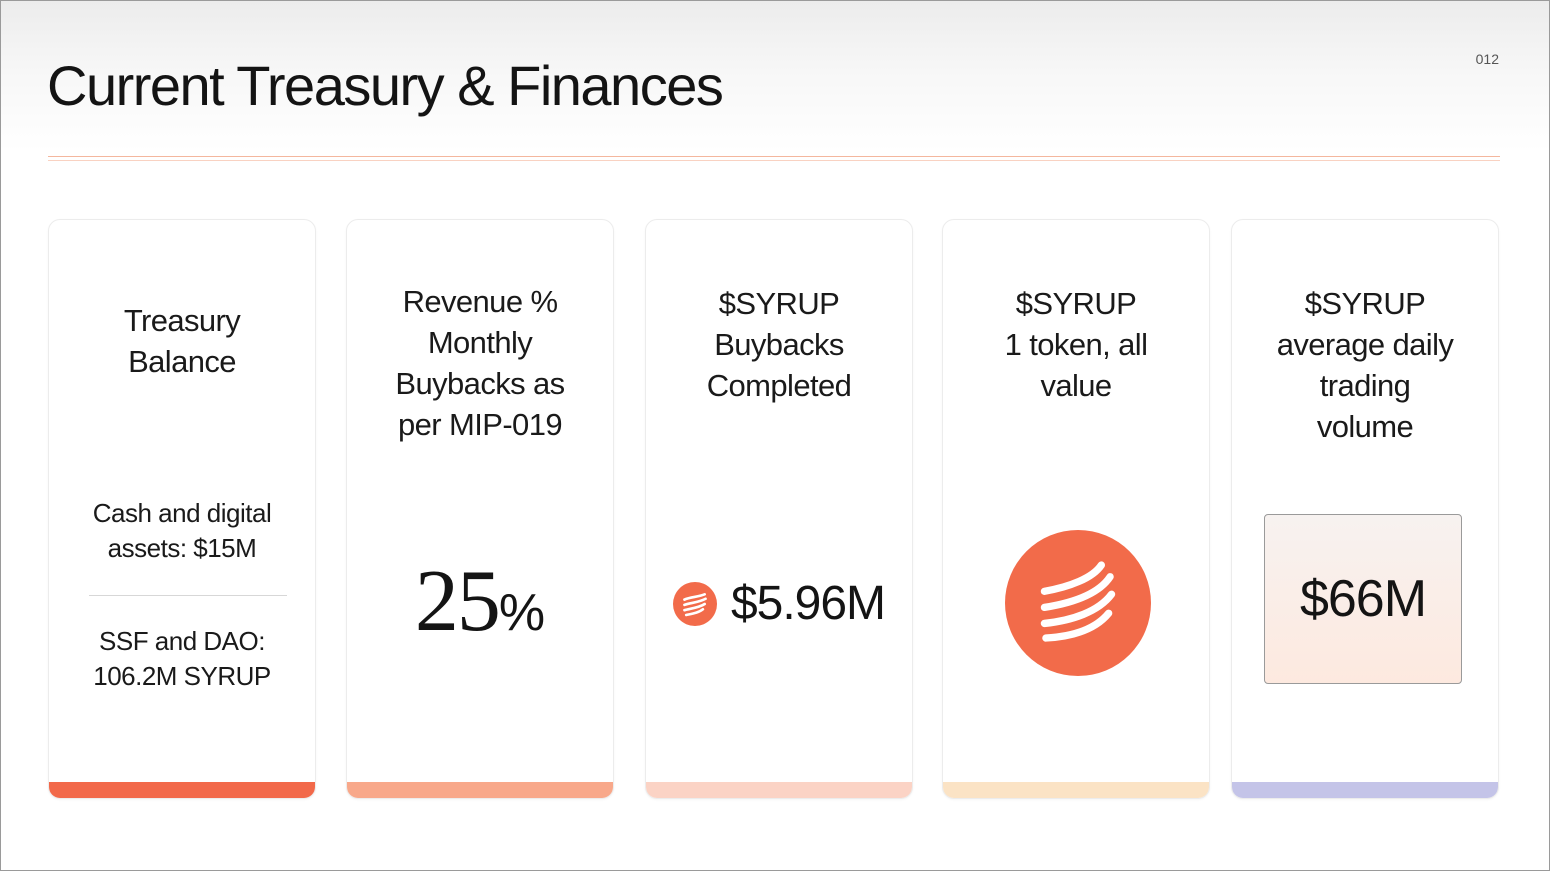 The image size is (1550, 871). Describe the element at coordinates (1076, 385) in the screenshot. I see `card-title-line: value` at that location.